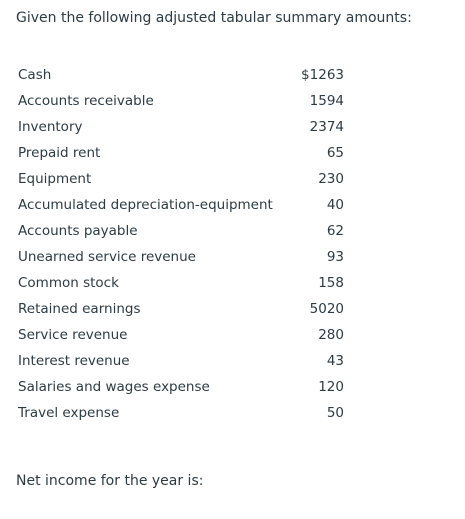 This screenshot has height=519, width=465. I want to click on row-label: Salaries and wages expense, so click(114, 387).